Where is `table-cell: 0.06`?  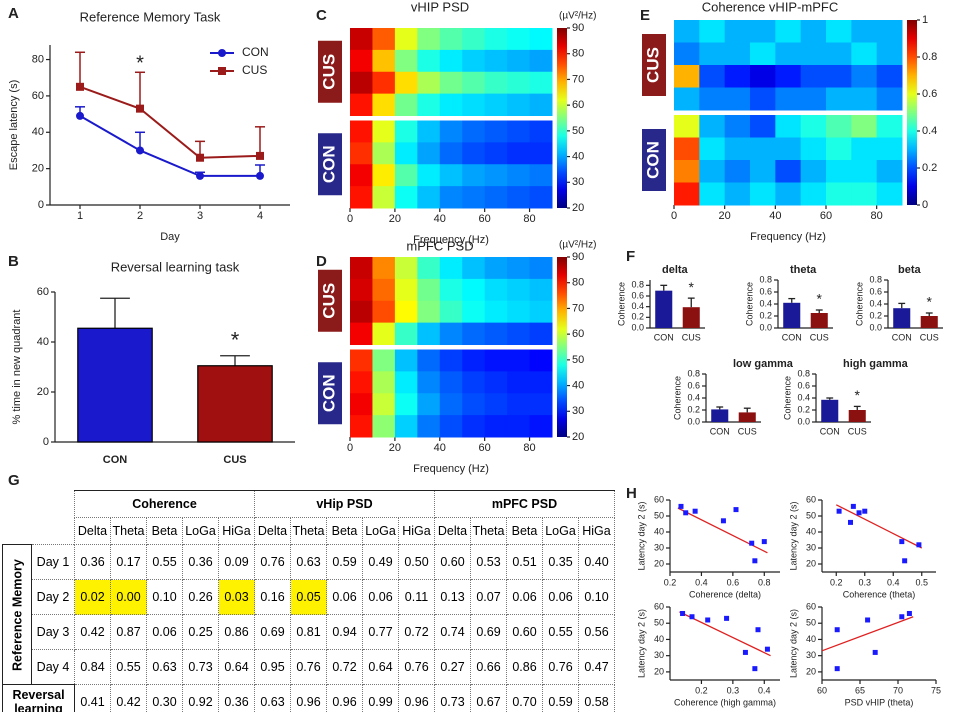 table-cell: 0.06 is located at coordinates (164, 632).